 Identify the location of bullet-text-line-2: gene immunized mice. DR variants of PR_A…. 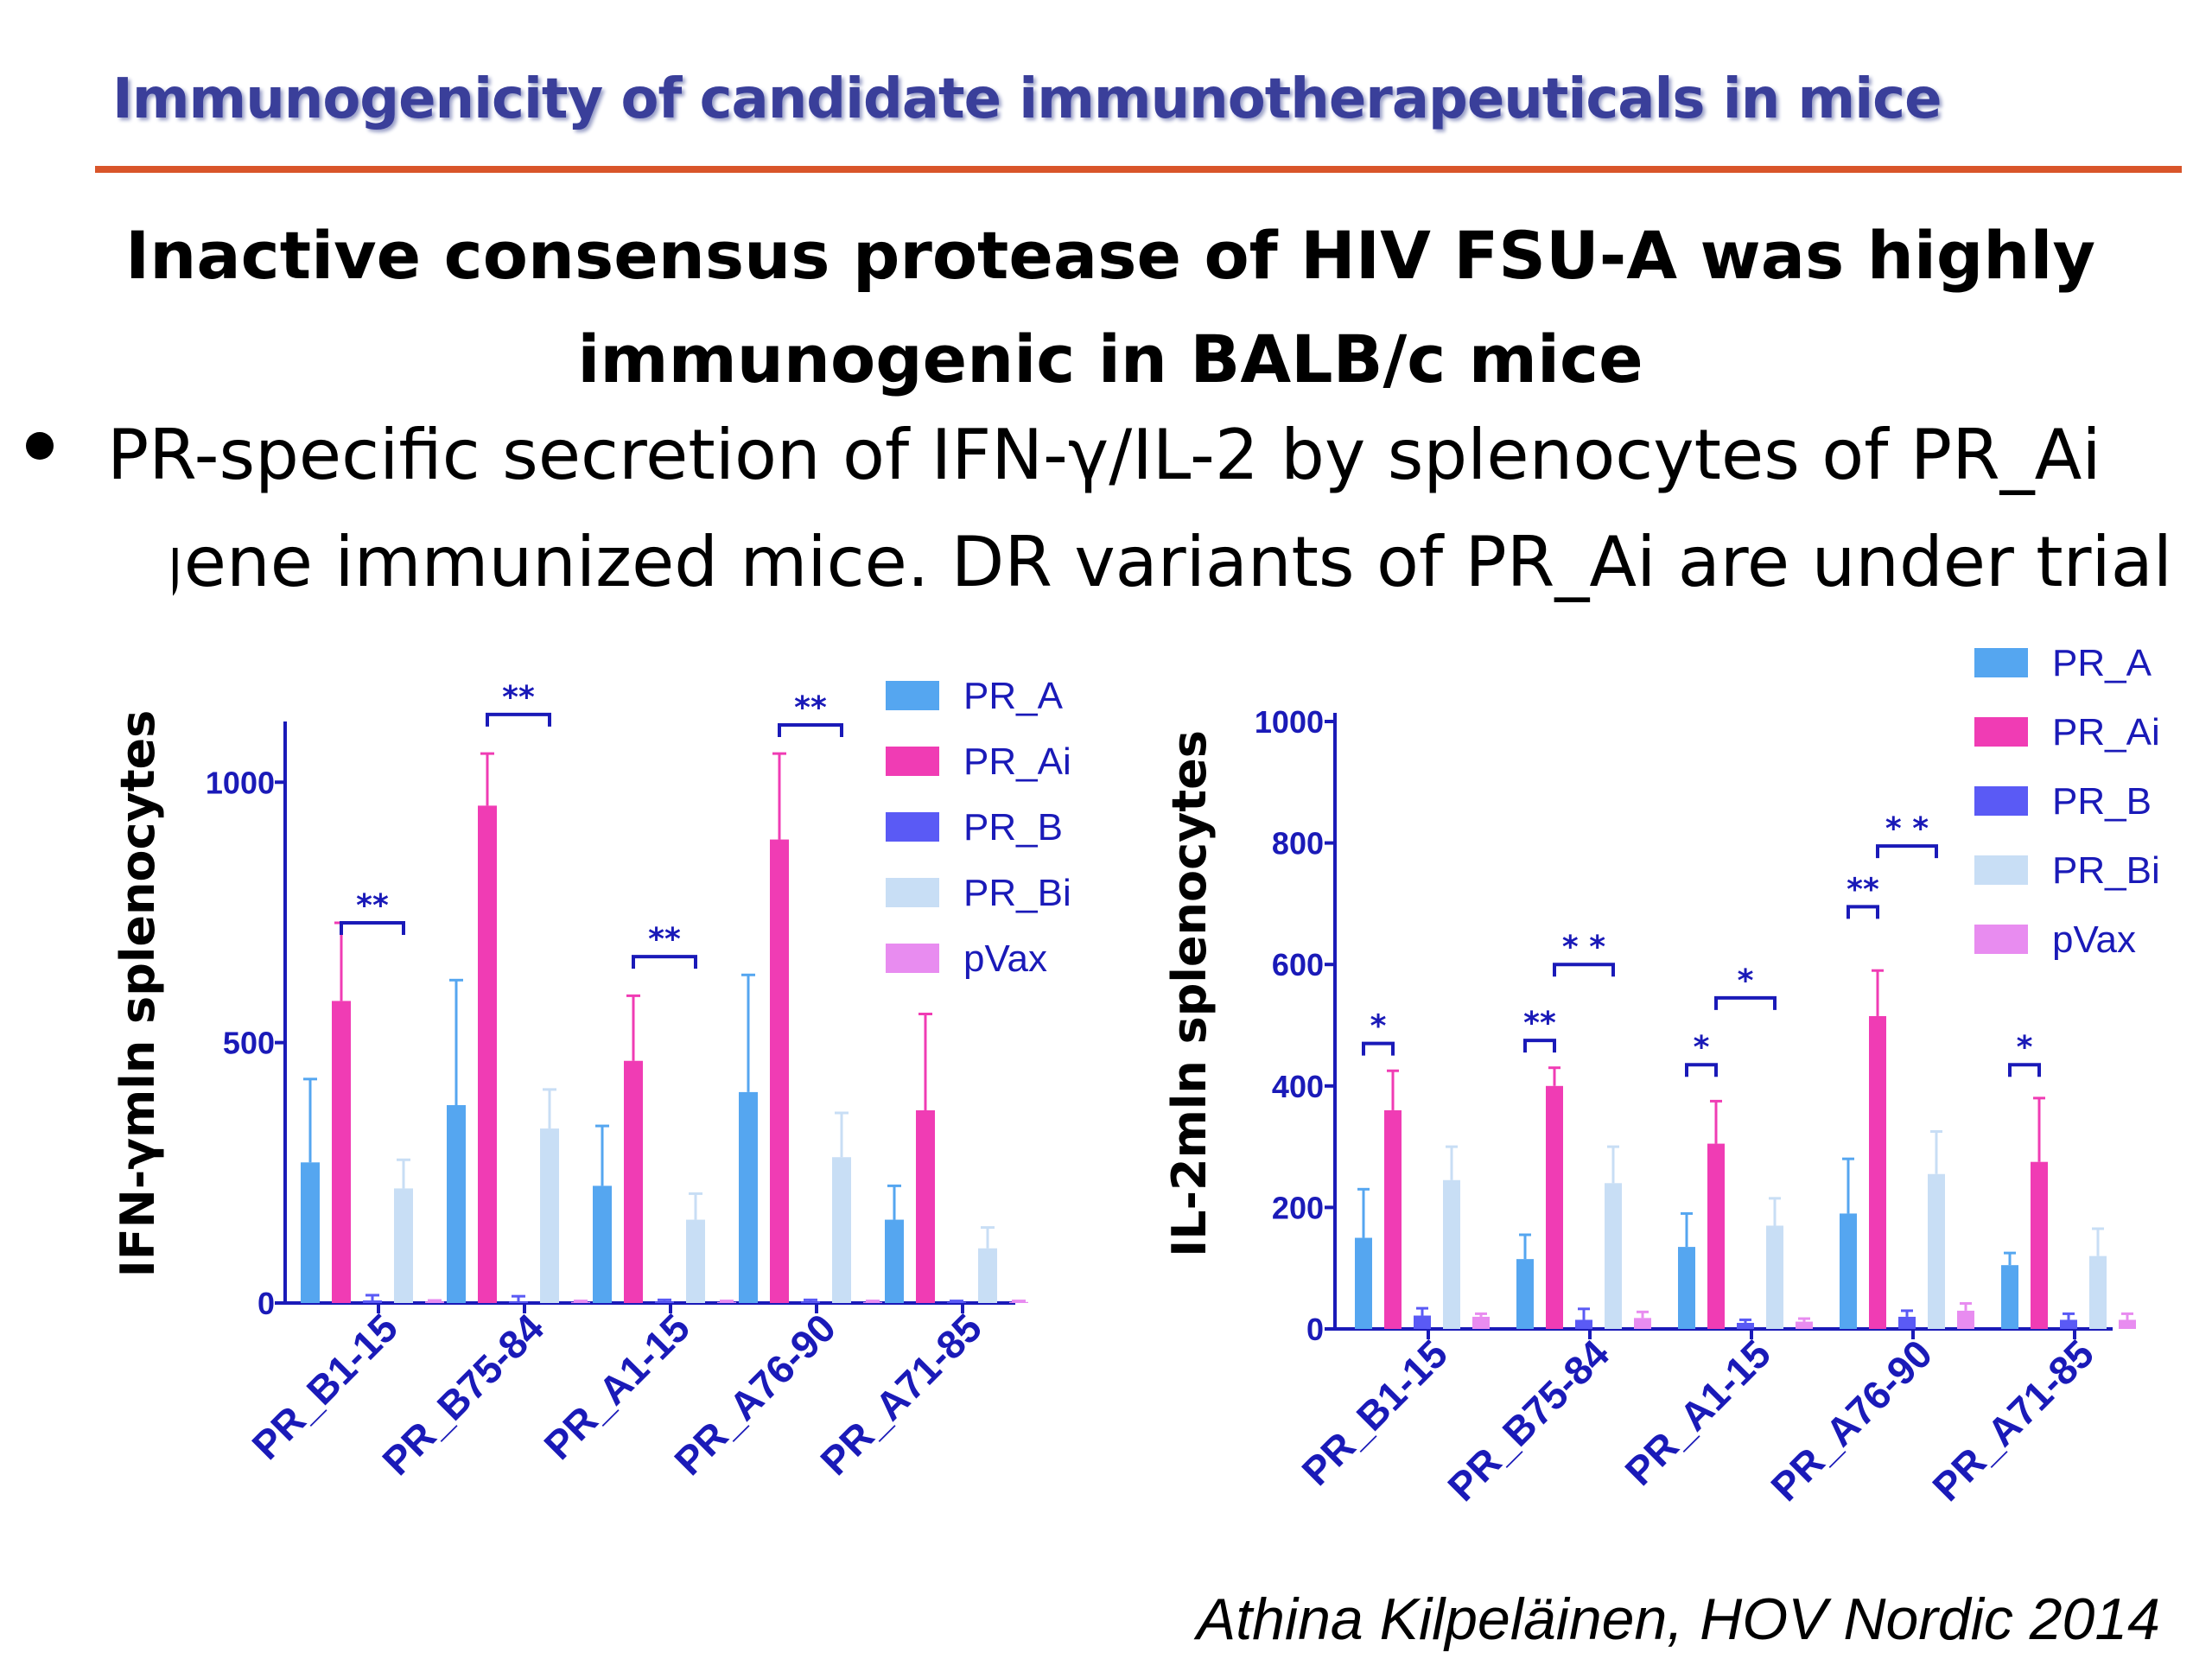
(1179, 562).